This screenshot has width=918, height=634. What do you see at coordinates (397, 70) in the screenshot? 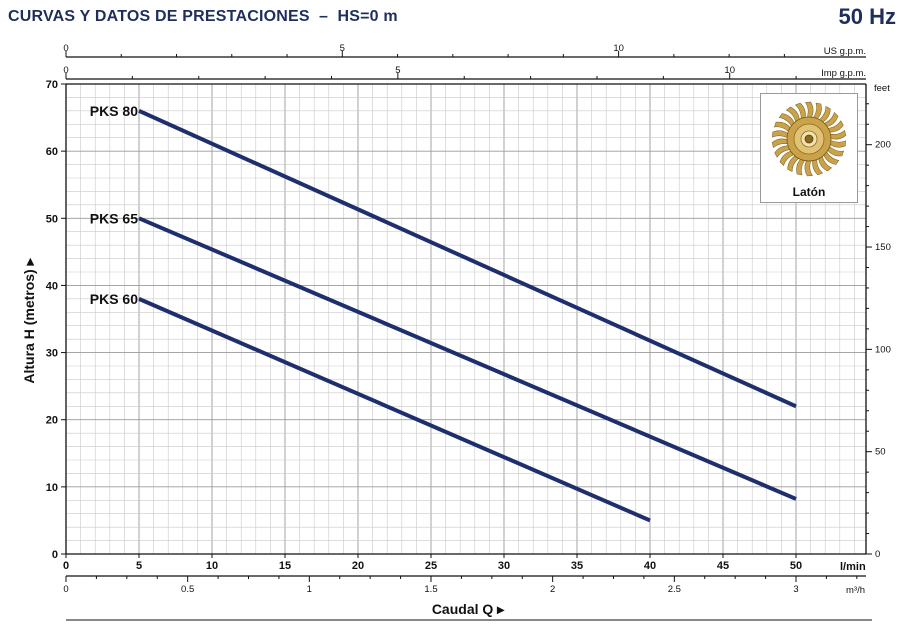
I see `impgpm-tick-label: 5` at bounding box center [397, 70].